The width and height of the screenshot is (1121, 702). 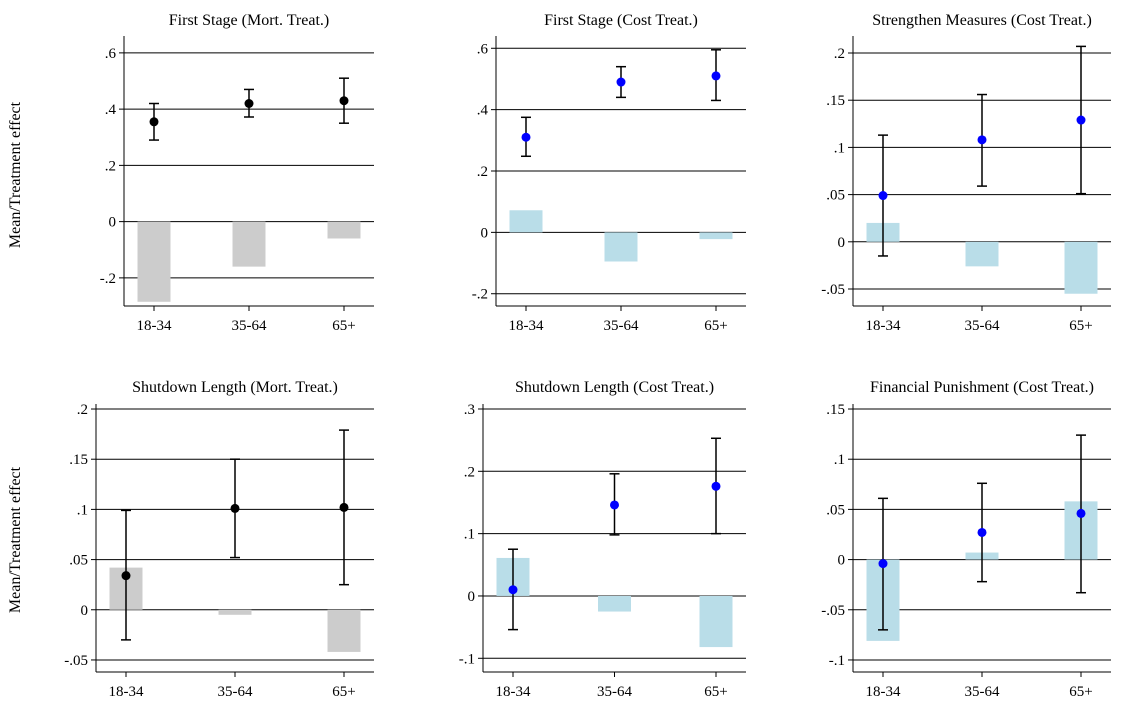 What do you see at coordinates (614, 387) in the screenshot?
I see `panel-title: Shutdown Length (Cost Treat.)` at bounding box center [614, 387].